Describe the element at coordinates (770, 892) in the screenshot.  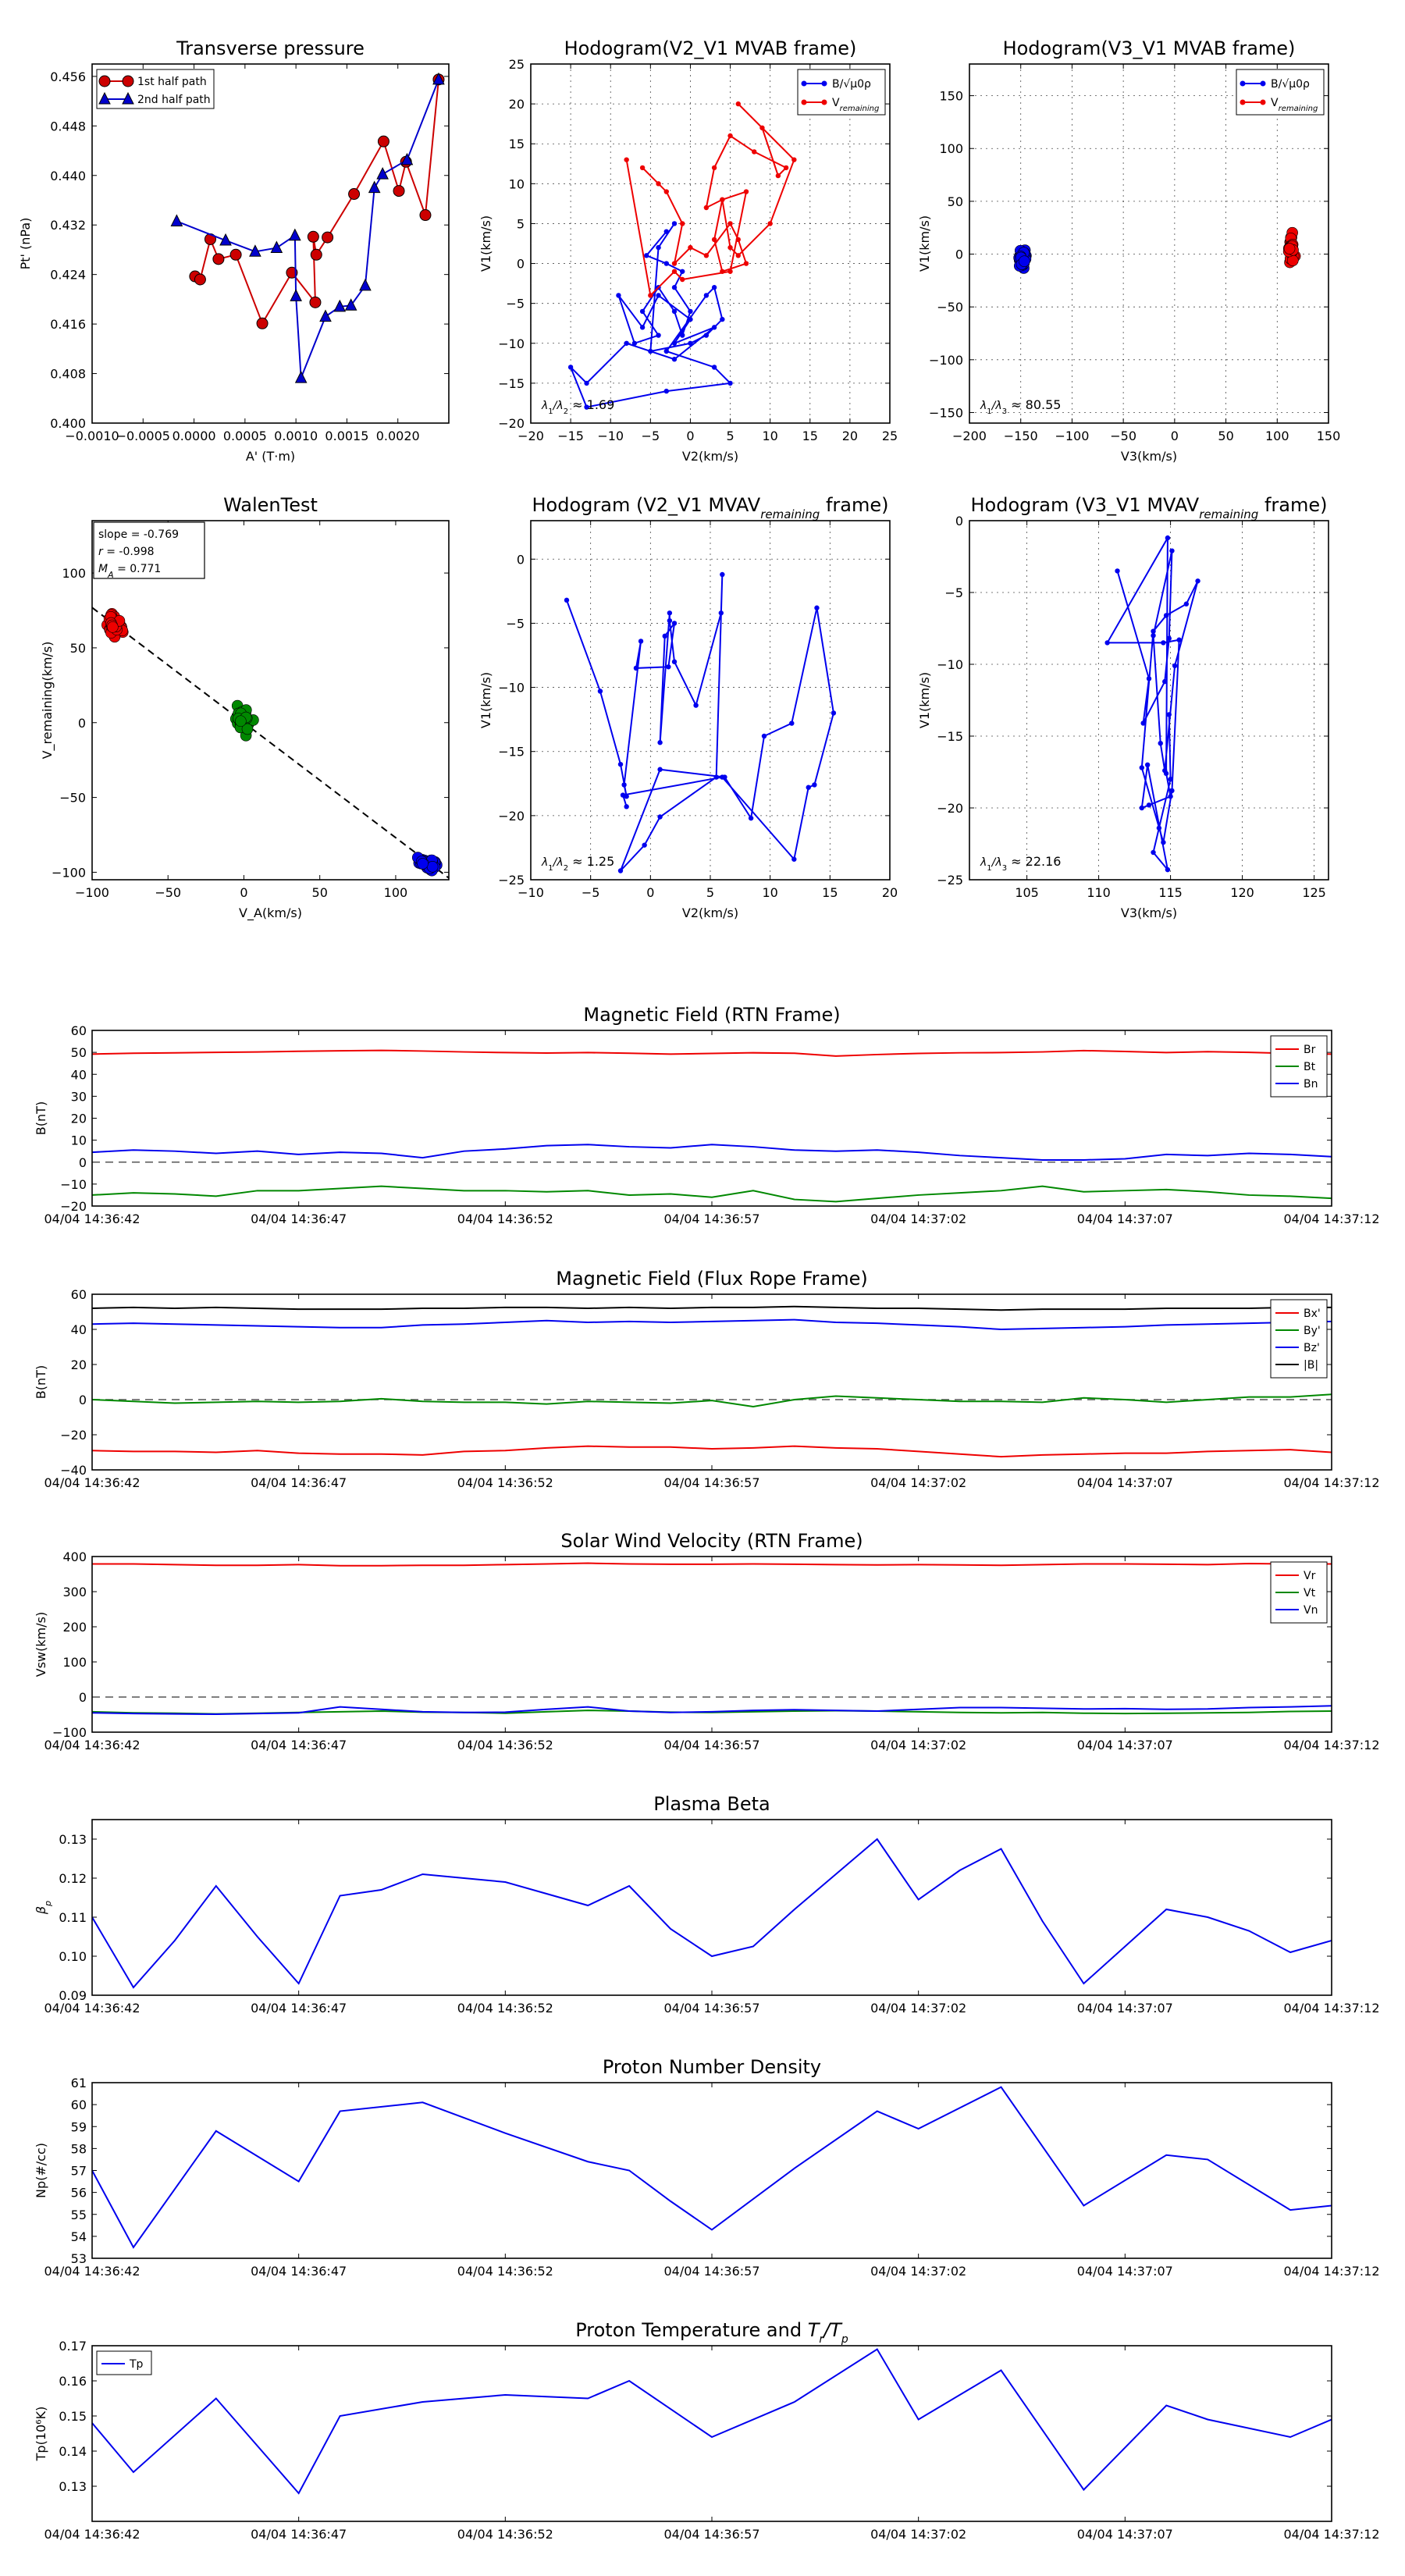
I see `x-tick-label: 10` at that location.